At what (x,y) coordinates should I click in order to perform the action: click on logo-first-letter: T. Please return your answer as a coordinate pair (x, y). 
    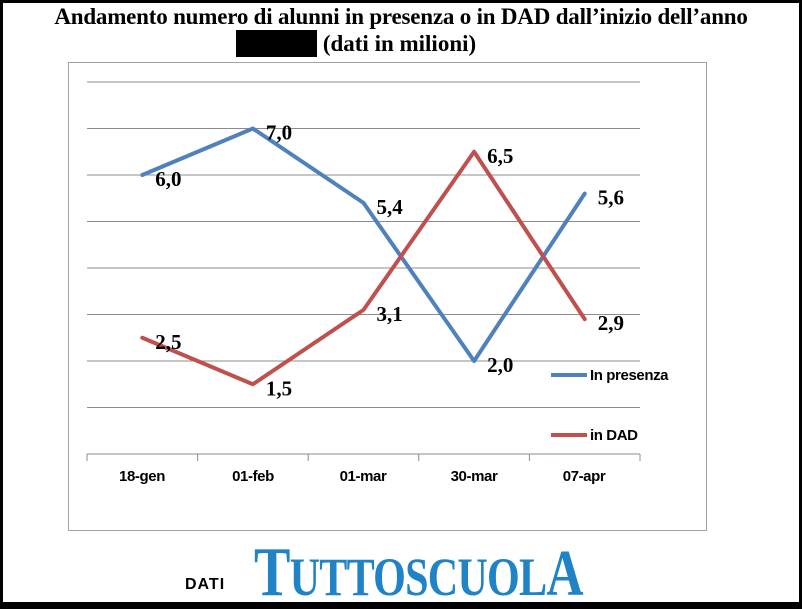
    Looking at the image, I should click on (272, 571).